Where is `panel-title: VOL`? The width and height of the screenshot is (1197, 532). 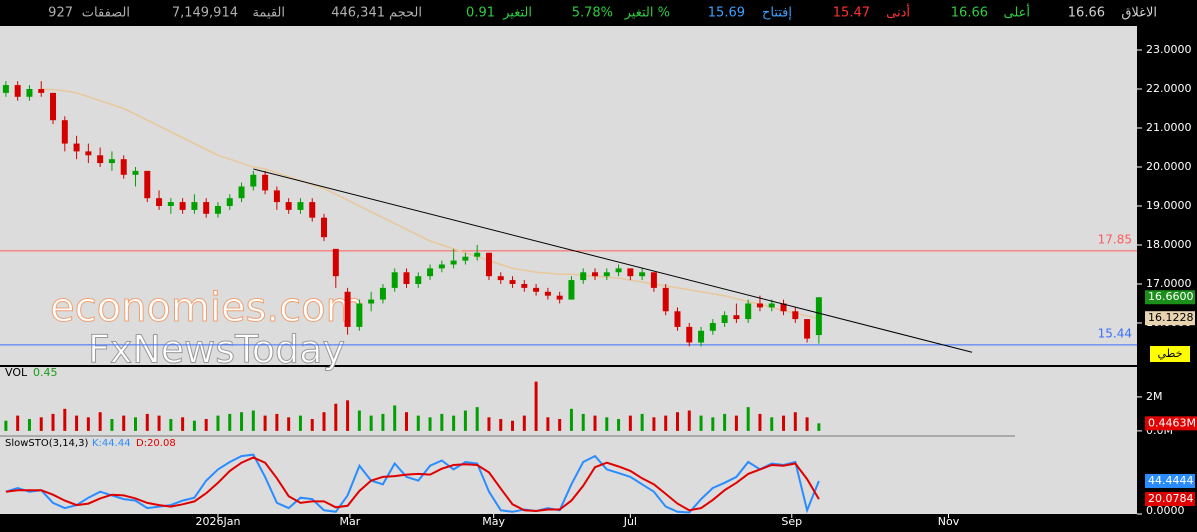
panel-title: VOL is located at coordinates (16, 372).